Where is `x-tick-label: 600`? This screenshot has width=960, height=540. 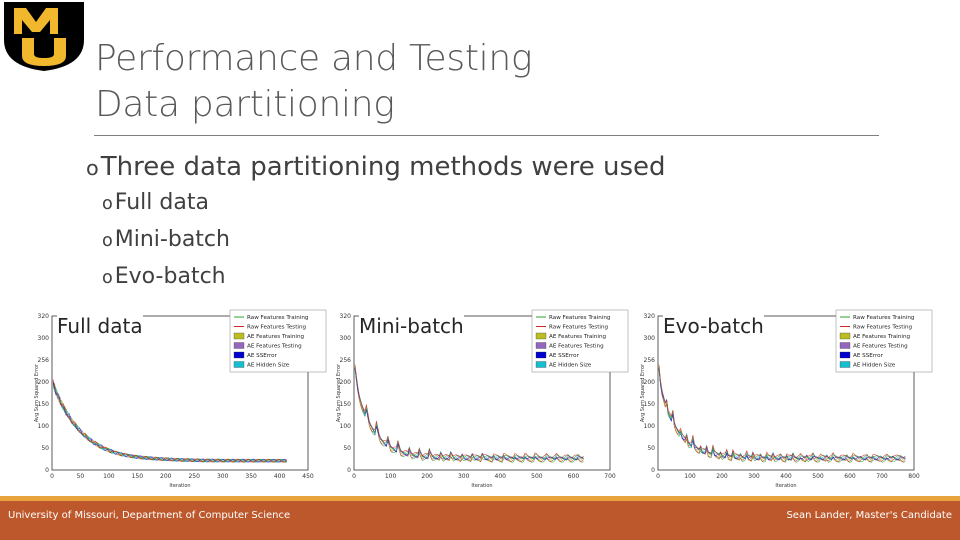 x-tick-label: 600 is located at coordinates (850, 476).